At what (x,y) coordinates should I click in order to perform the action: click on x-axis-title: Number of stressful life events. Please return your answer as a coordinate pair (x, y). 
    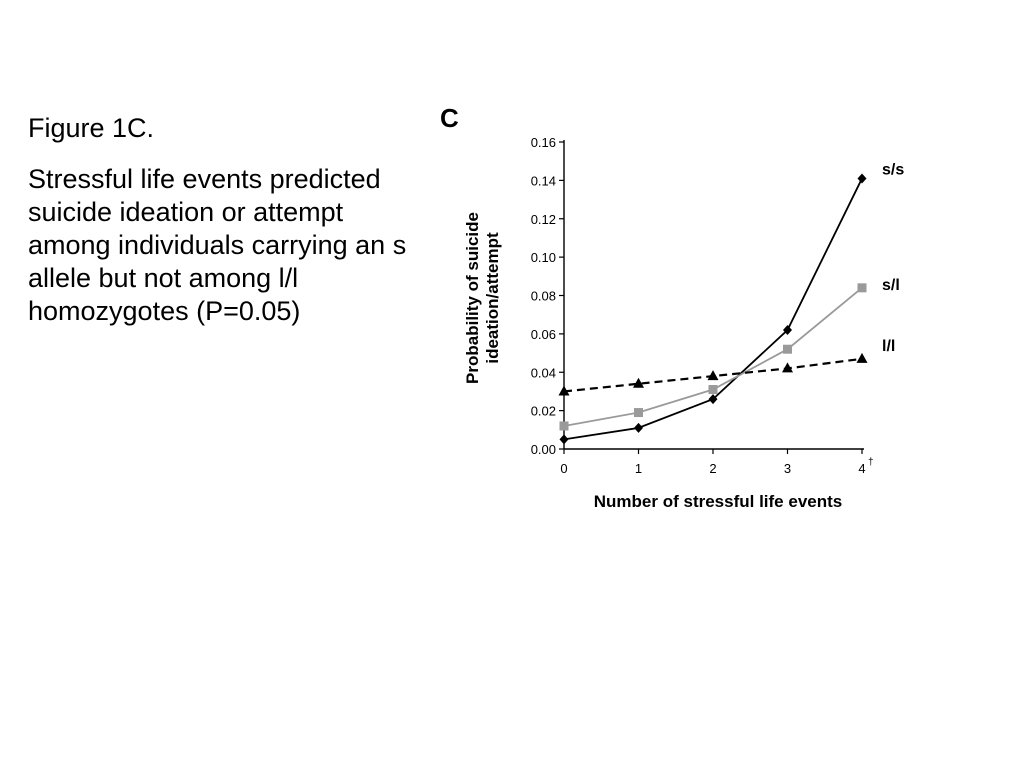
    Looking at the image, I should click on (718, 501).